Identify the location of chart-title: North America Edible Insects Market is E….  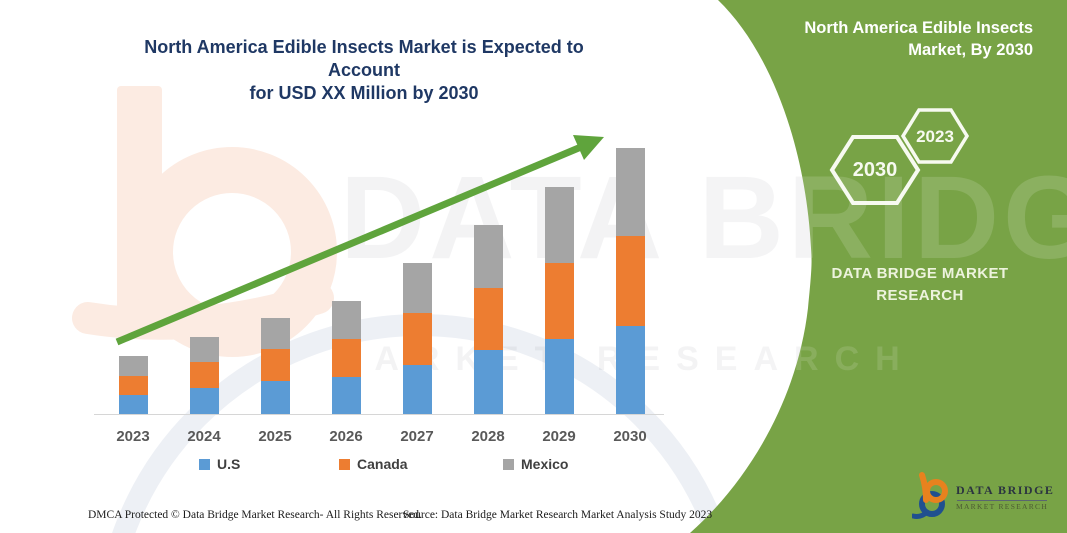
(364, 70).